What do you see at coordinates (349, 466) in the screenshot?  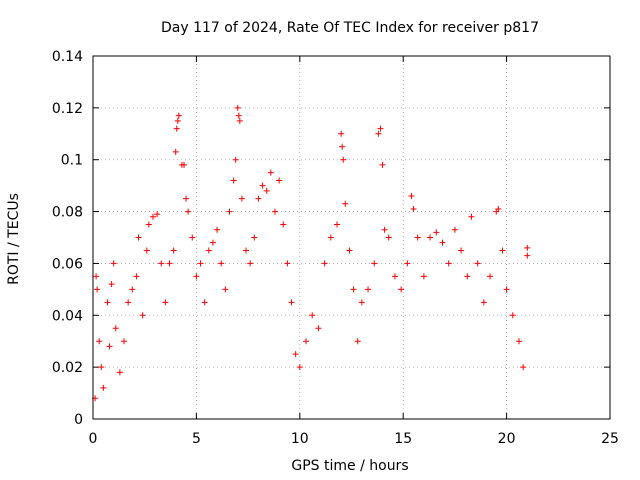 I see `x-axis-label: GPS time / hours` at bounding box center [349, 466].